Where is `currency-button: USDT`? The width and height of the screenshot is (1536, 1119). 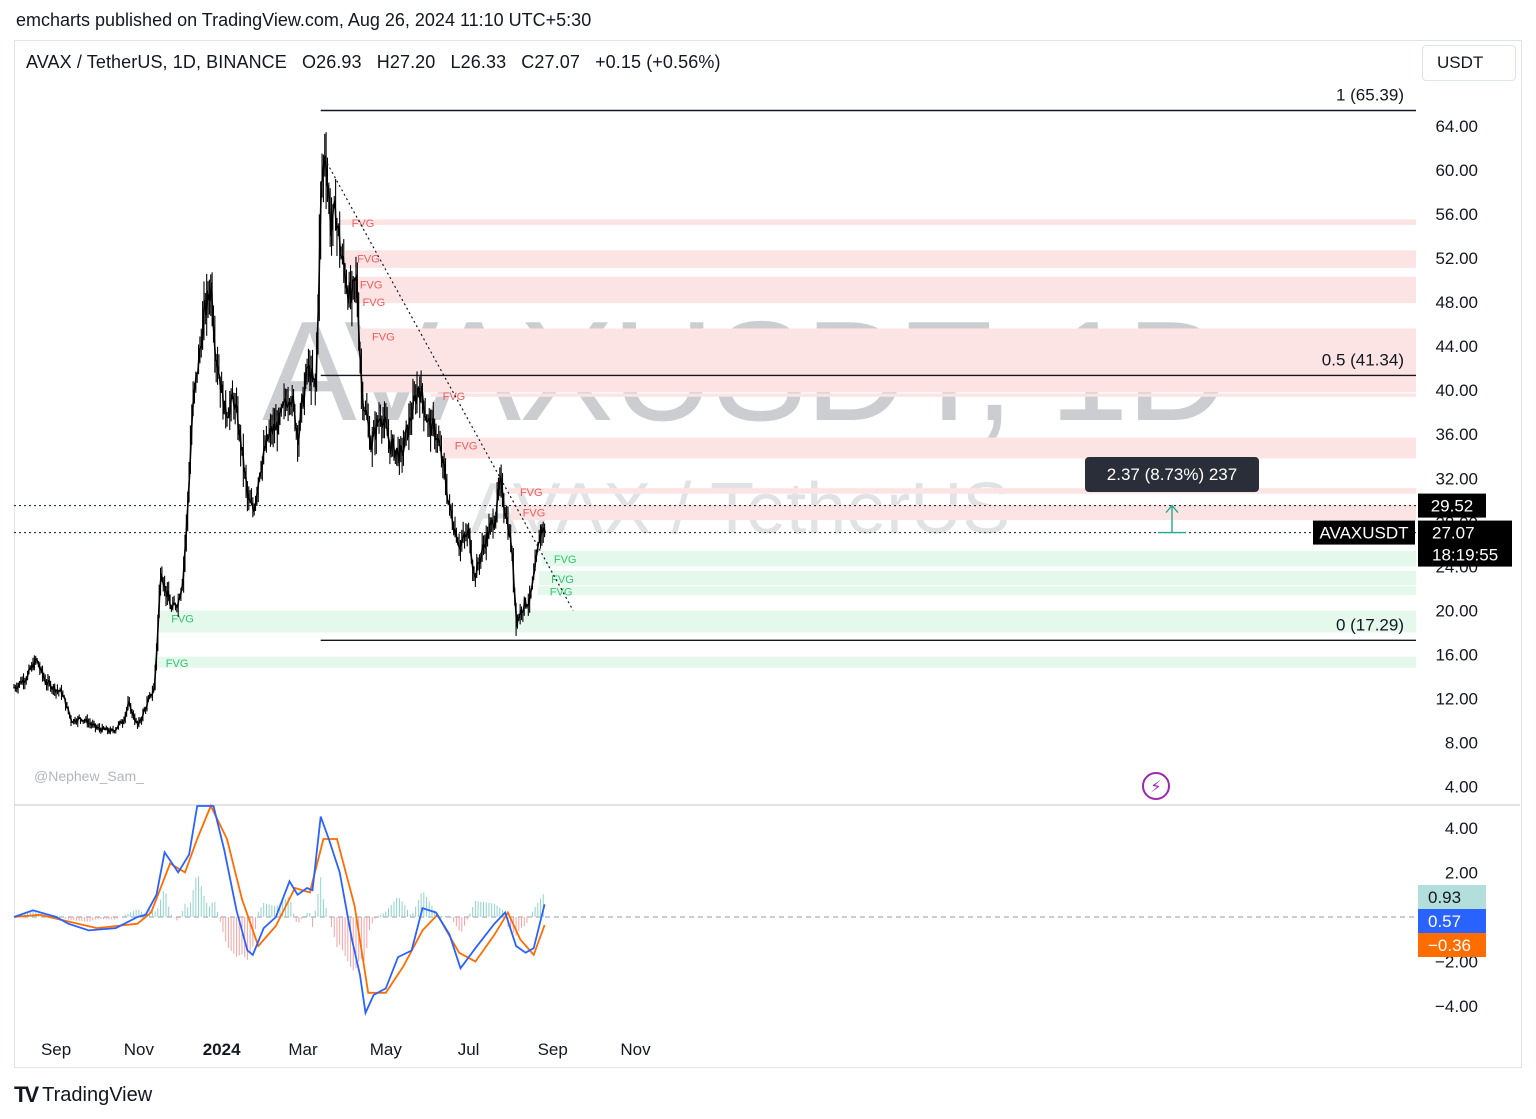 currency-button: USDT is located at coordinates (1469, 63).